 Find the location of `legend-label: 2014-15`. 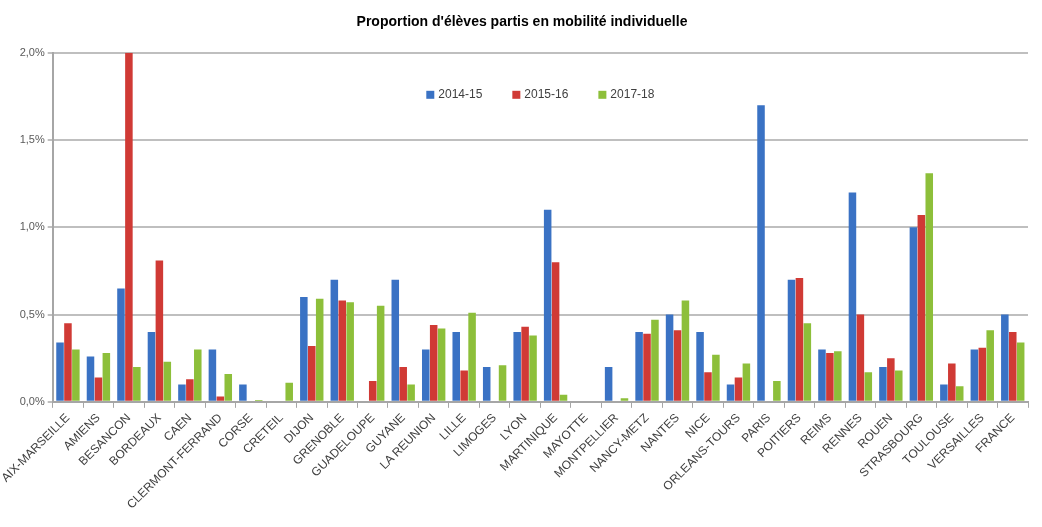

legend-label: 2014-15 is located at coordinates (460, 94).